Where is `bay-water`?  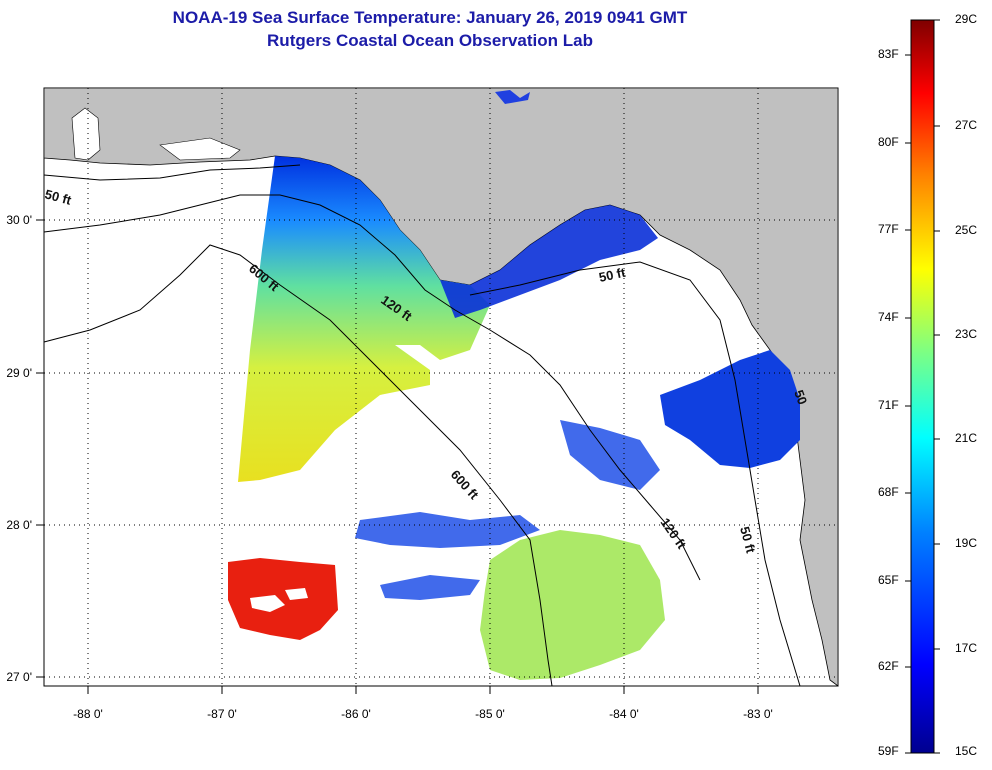
bay-water is located at coordinates (156, 134).